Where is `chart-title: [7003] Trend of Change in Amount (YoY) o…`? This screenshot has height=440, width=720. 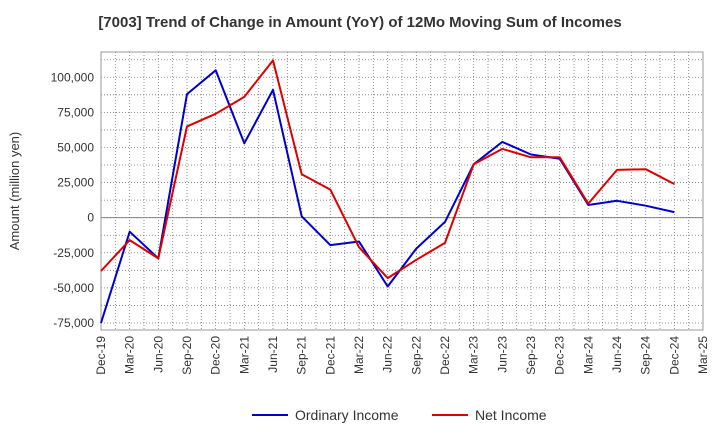 chart-title: [7003] Trend of Change in Amount (YoY) o… is located at coordinates (360, 22).